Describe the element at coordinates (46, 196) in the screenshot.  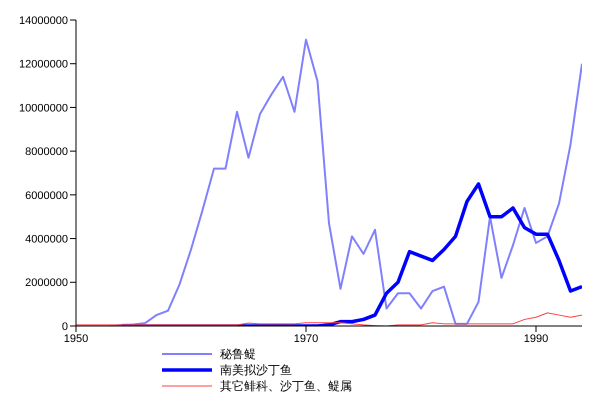
I see `y-tick-label: 6000000` at that location.